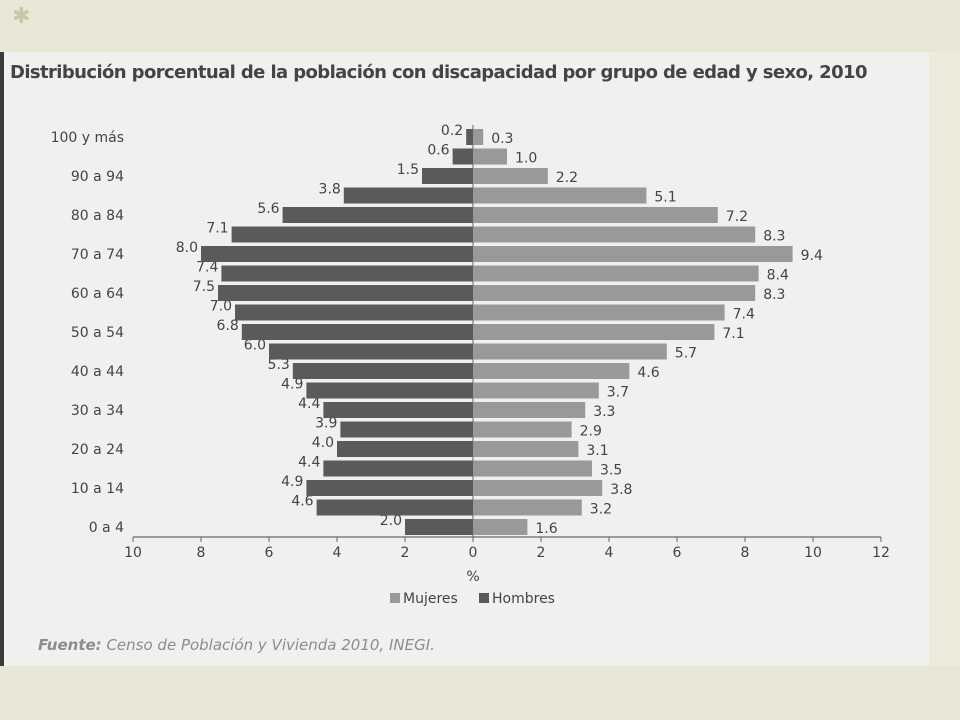  What do you see at coordinates (97, 216) in the screenshot?
I see `category-label: 80 a 84` at bounding box center [97, 216].